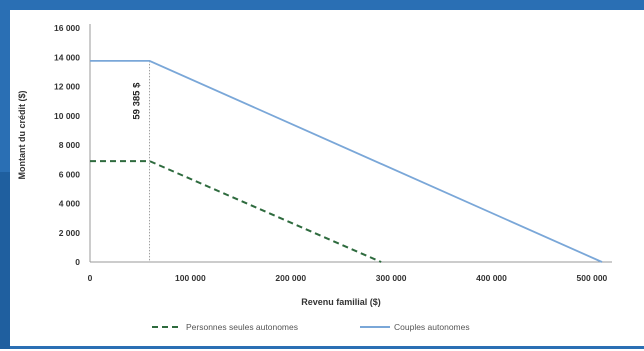 This screenshot has width=644, height=351. Describe the element at coordinates (592, 278) in the screenshot. I see `x-tick-label: 500 000` at that location.